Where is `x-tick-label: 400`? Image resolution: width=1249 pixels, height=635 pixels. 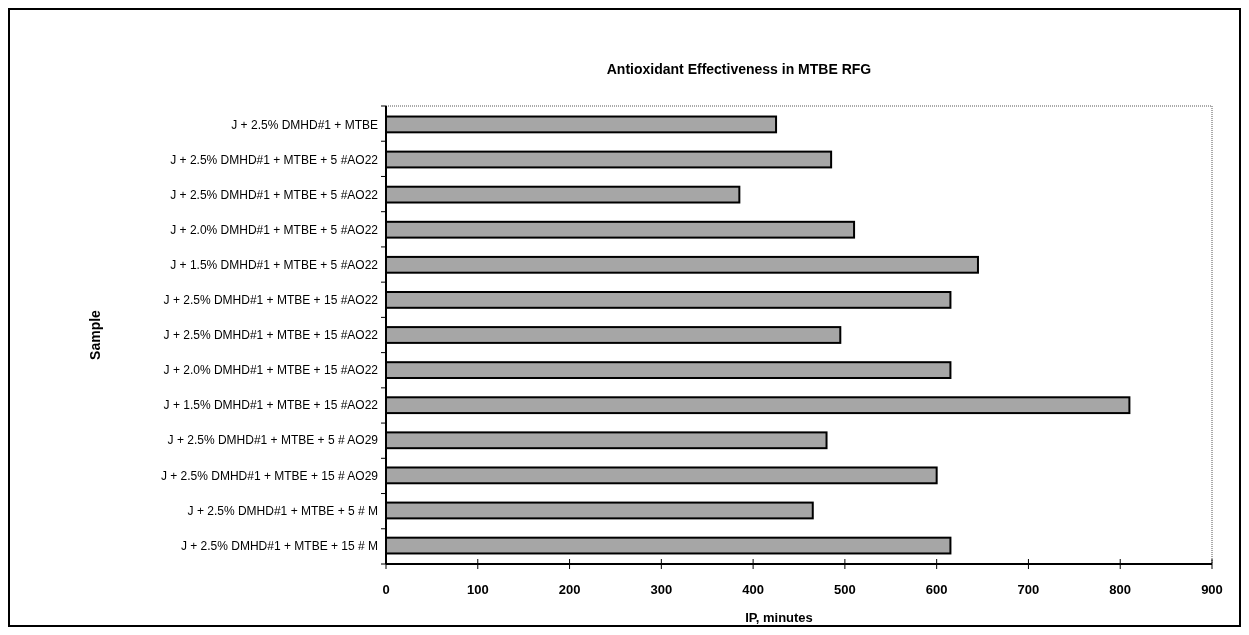 x-tick-label: 400 is located at coordinates (753, 589).